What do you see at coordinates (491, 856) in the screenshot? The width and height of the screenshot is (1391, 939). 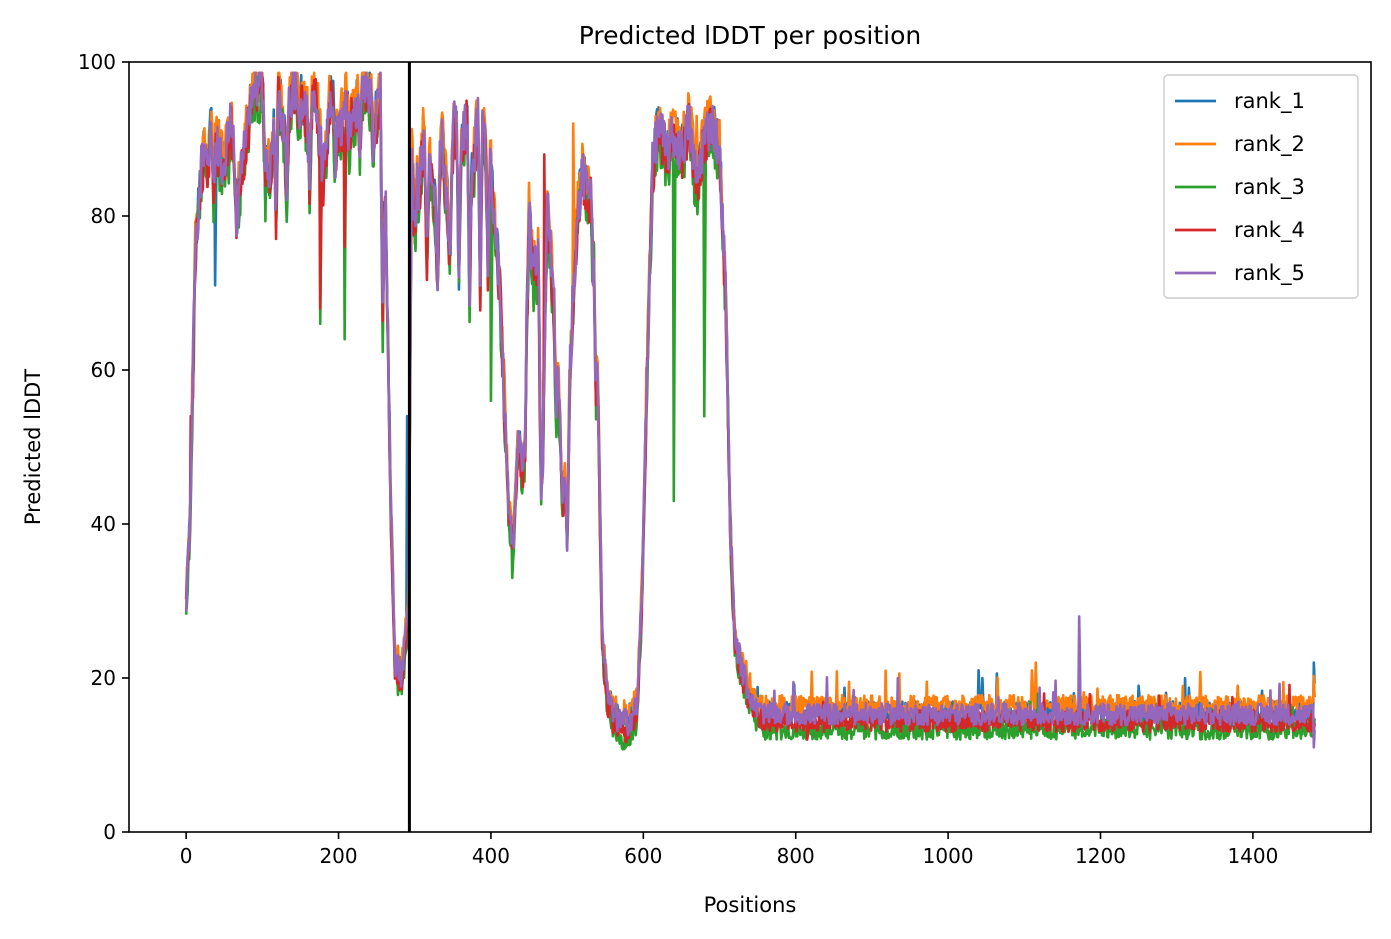 I see `x-tick-label: 400` at bounding box center [491, 856].